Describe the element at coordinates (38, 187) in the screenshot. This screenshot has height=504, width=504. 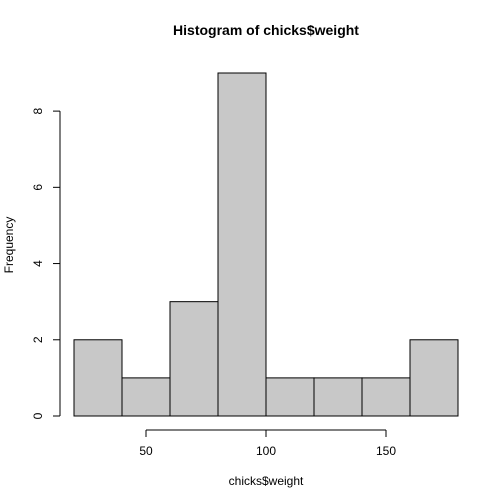
I see `y-tick-label: 6` at that location.